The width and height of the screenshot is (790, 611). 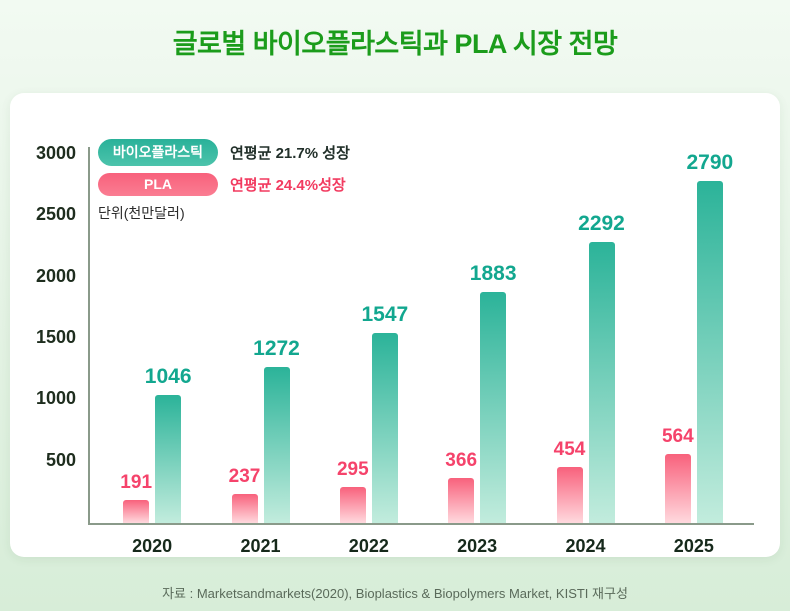 I want to click on legend-row-bioplastic: 바이오플라스틱 연평균 21.7% 성장, so click(x=224, y=152).